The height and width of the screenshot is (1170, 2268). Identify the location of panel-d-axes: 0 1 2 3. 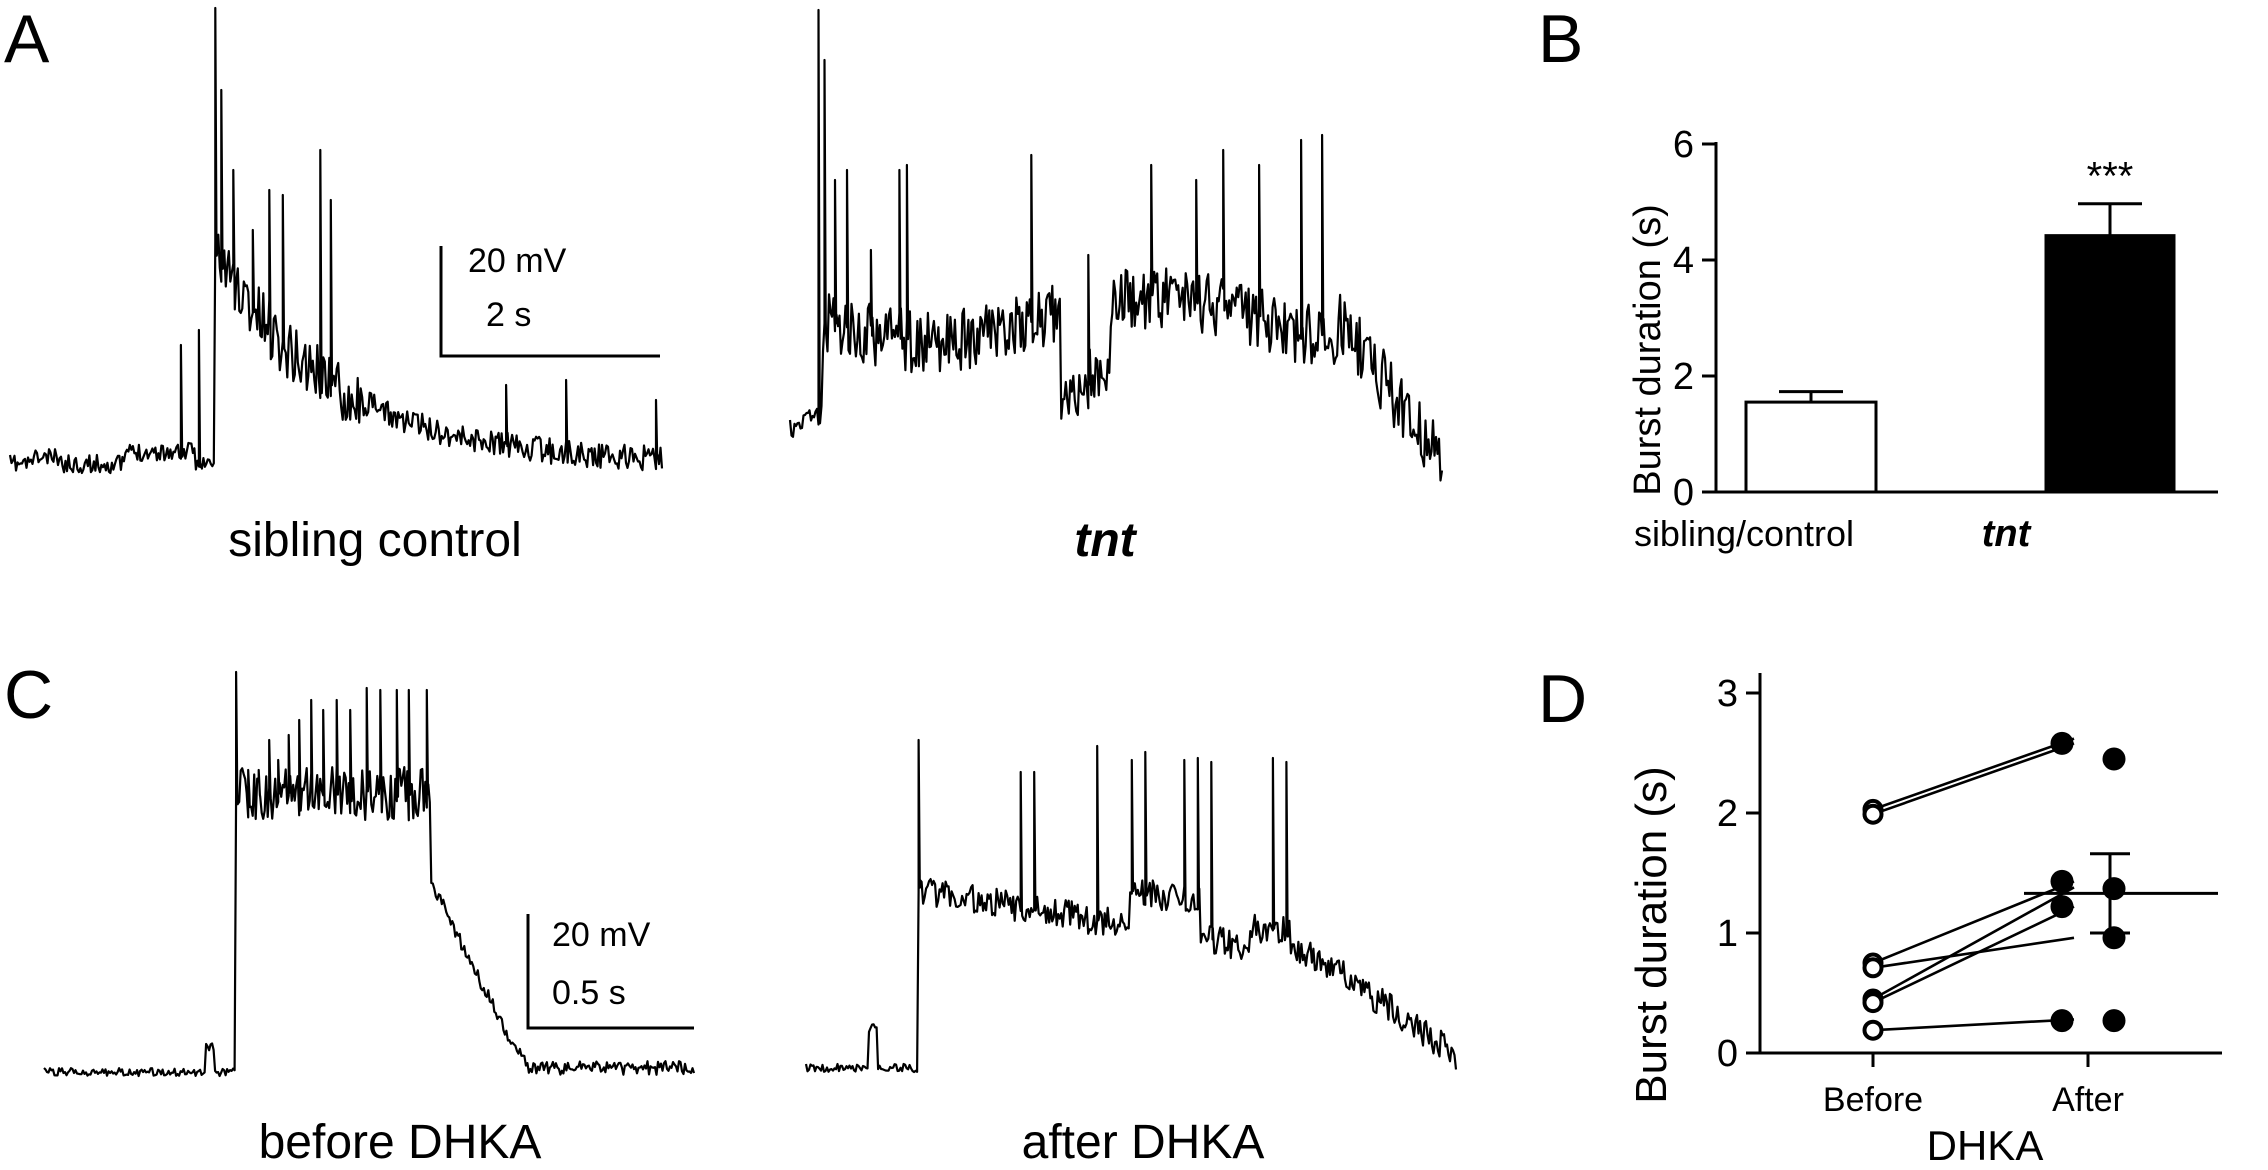
(1969, 874).